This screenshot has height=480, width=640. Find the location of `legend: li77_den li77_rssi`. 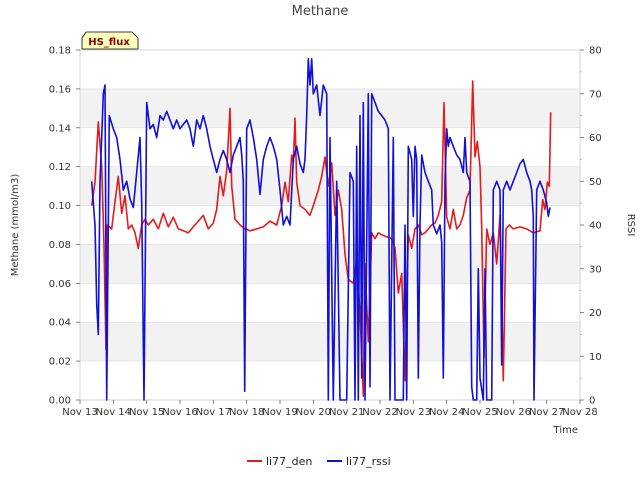

legend: li77_den li77_rssi is located at coordinates (319, 461).